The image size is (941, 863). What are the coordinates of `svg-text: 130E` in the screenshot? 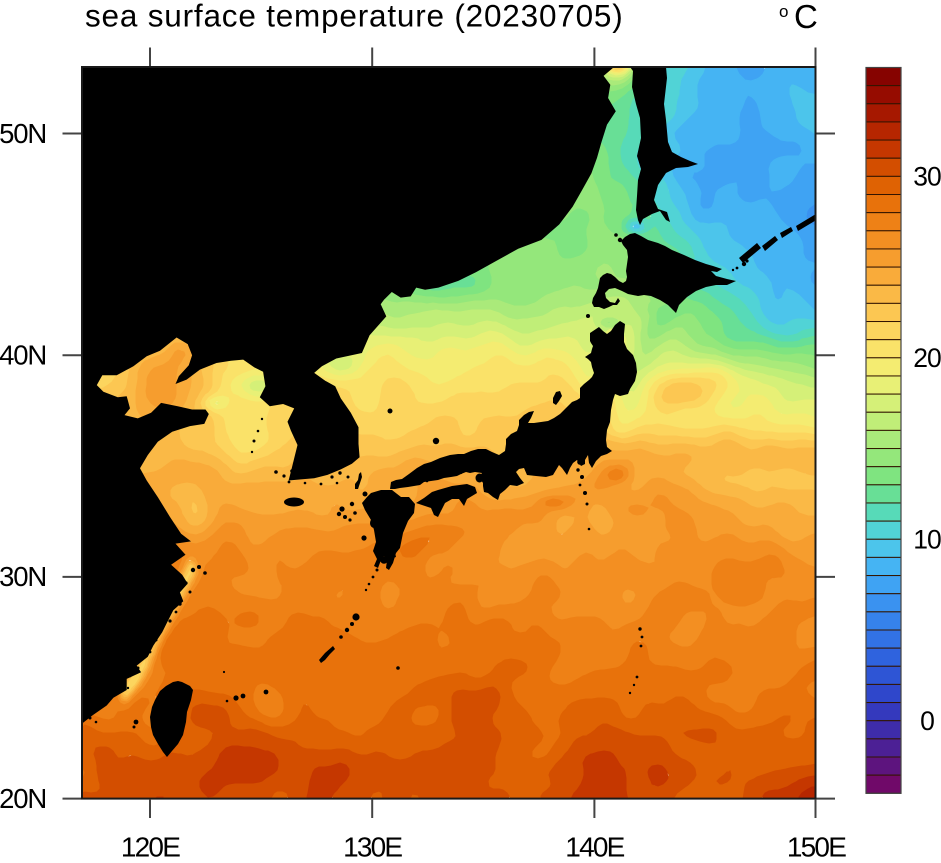 It's located at (372, 845).